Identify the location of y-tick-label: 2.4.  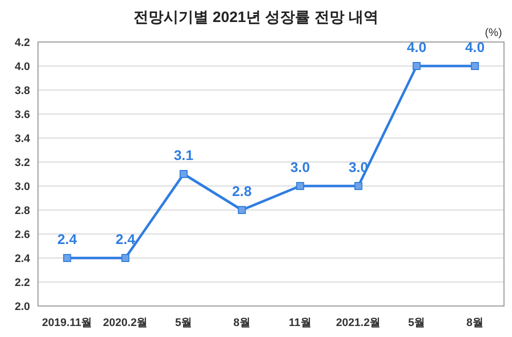
(22, 259).